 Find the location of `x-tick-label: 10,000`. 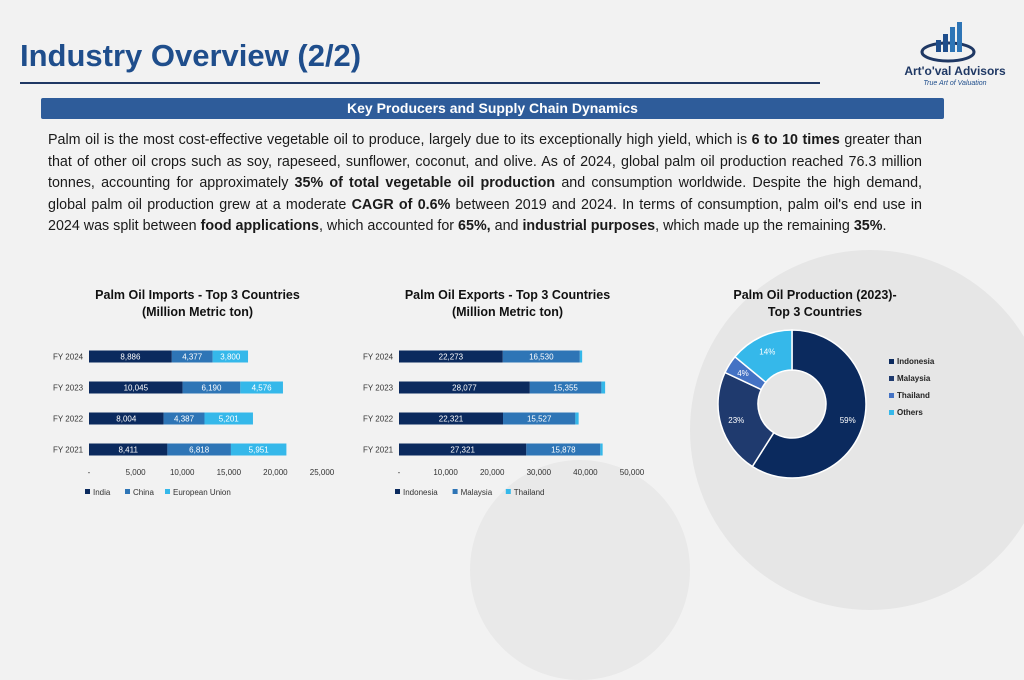

x-tick-label: 10,000 is located at coordinates (182, 472).